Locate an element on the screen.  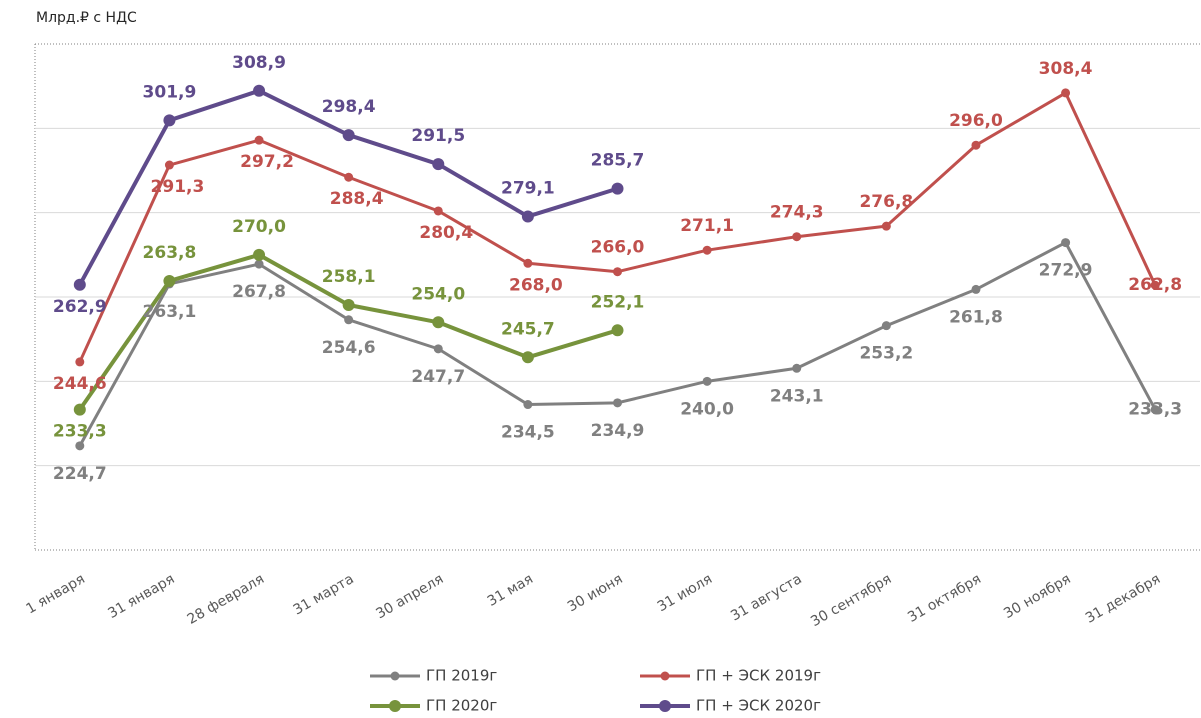
data-label: 234,5 is located at coordinates (528, 433).